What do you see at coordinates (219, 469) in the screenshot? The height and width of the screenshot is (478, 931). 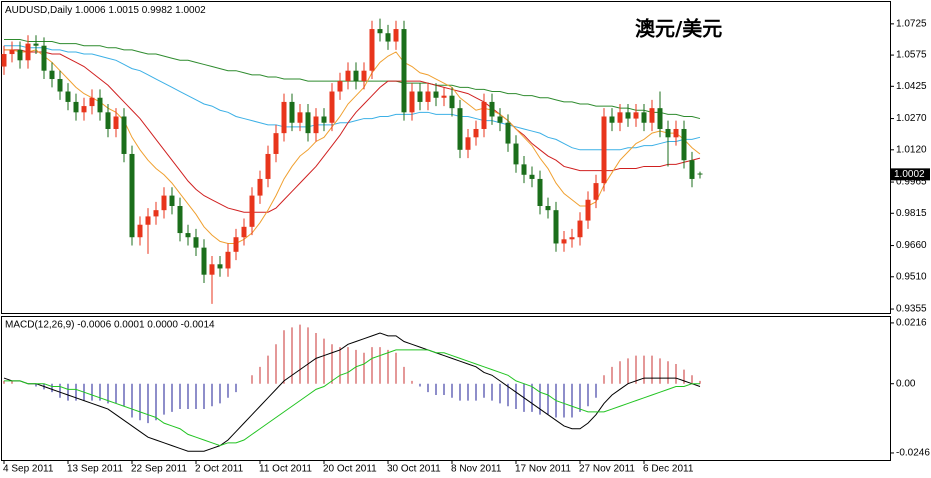 I see `x-tick-label: 2 Oct 2011` at bounding box center [219, 469].